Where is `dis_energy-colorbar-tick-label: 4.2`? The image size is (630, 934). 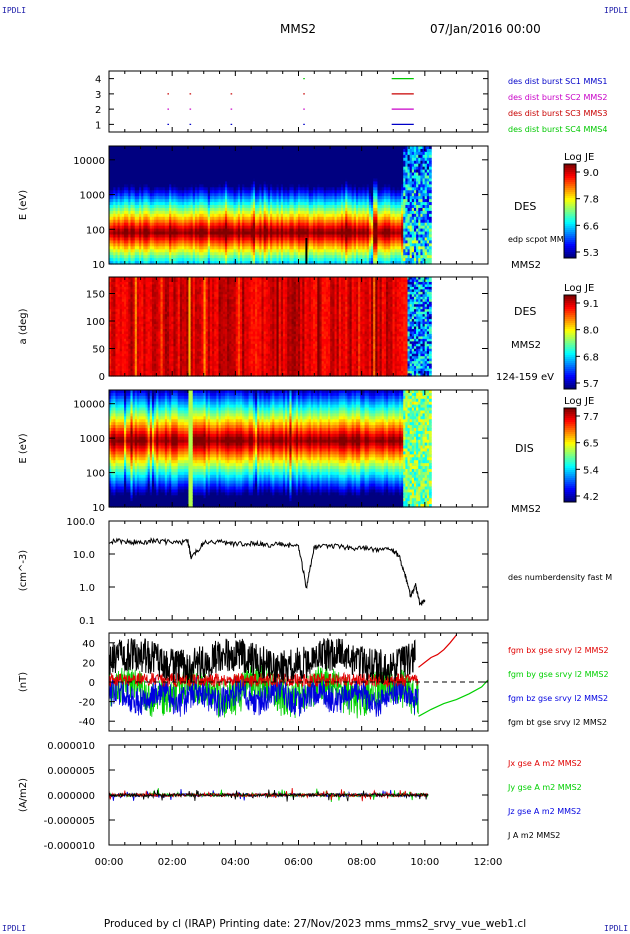 dis_energy-colorbar-tick-label: 4.2 is located at coordinates (591, 497).